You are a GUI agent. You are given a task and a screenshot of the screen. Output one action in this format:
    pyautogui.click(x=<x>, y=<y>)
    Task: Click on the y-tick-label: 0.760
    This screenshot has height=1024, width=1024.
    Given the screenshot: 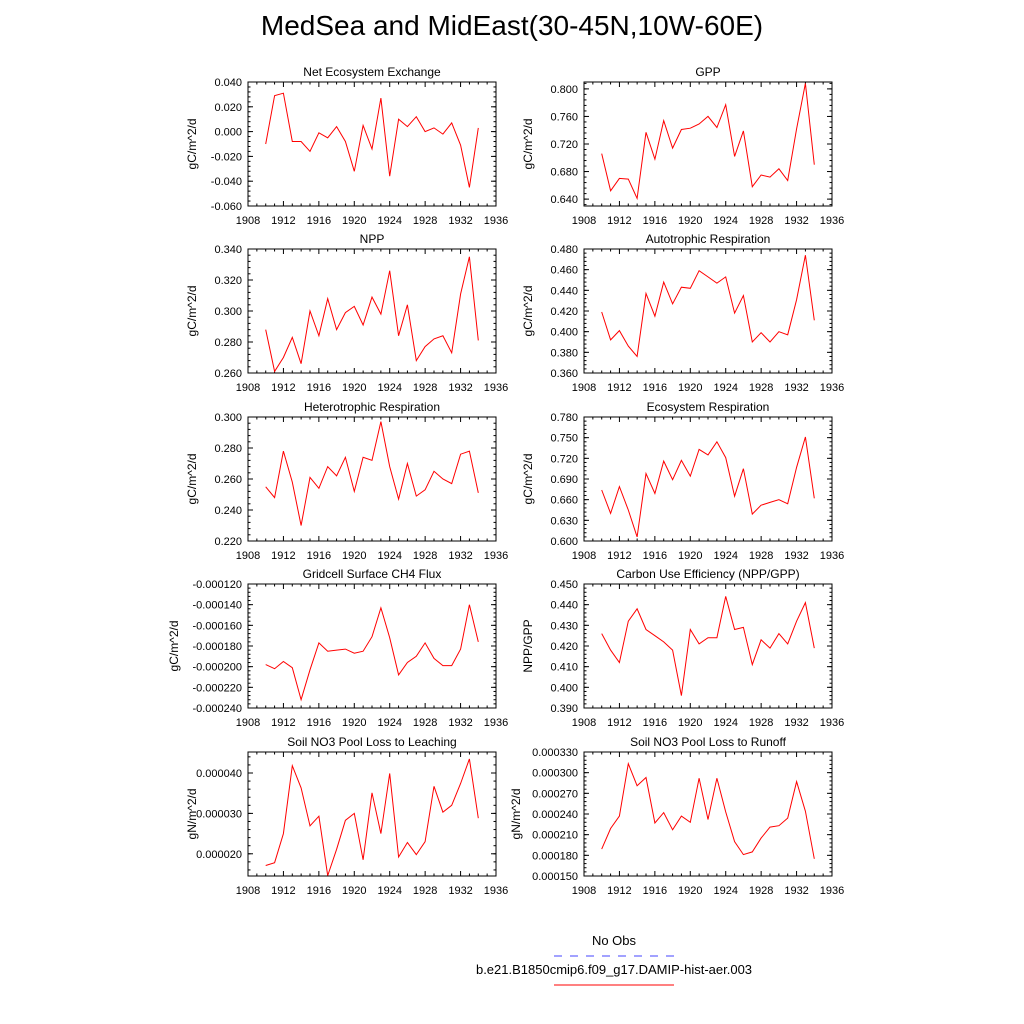 What is the action you would take?
    pyautogui.click(x=564, y=117)
    